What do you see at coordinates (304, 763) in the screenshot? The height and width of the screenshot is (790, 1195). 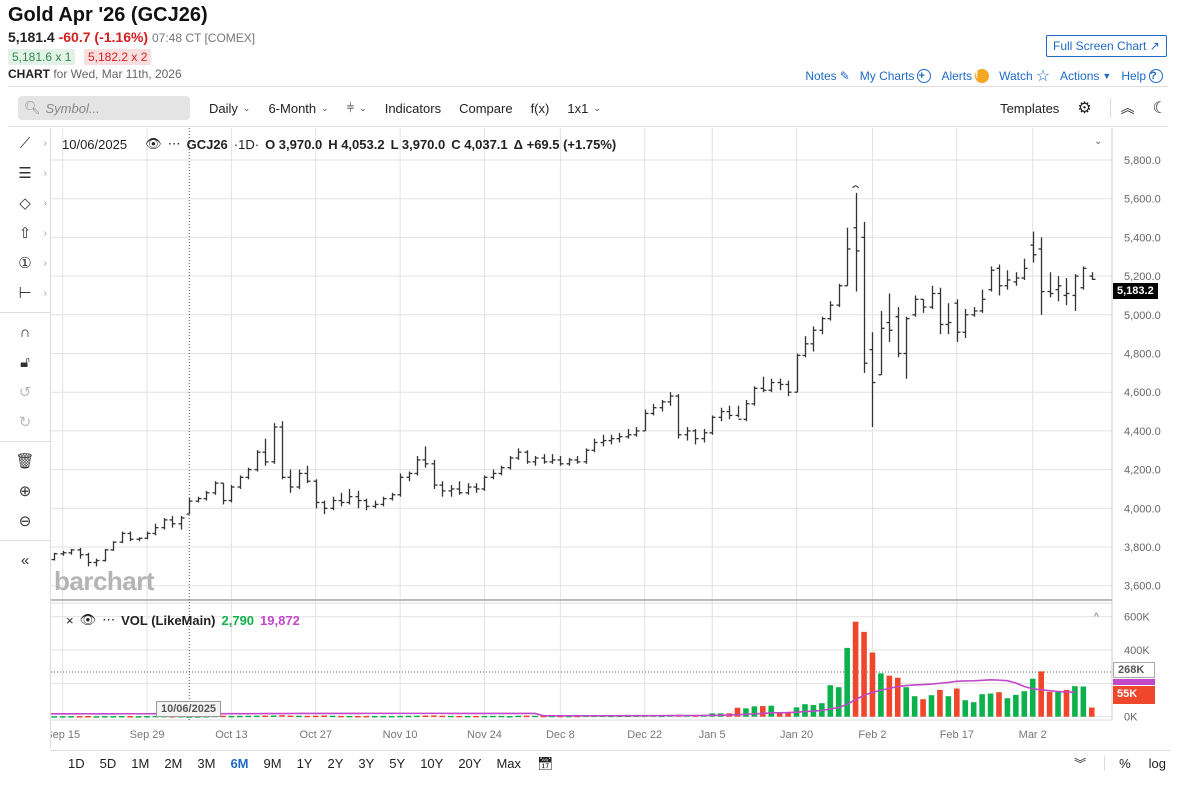 I see `range-button-1y: 1Y` at bounding box center [304, 763].